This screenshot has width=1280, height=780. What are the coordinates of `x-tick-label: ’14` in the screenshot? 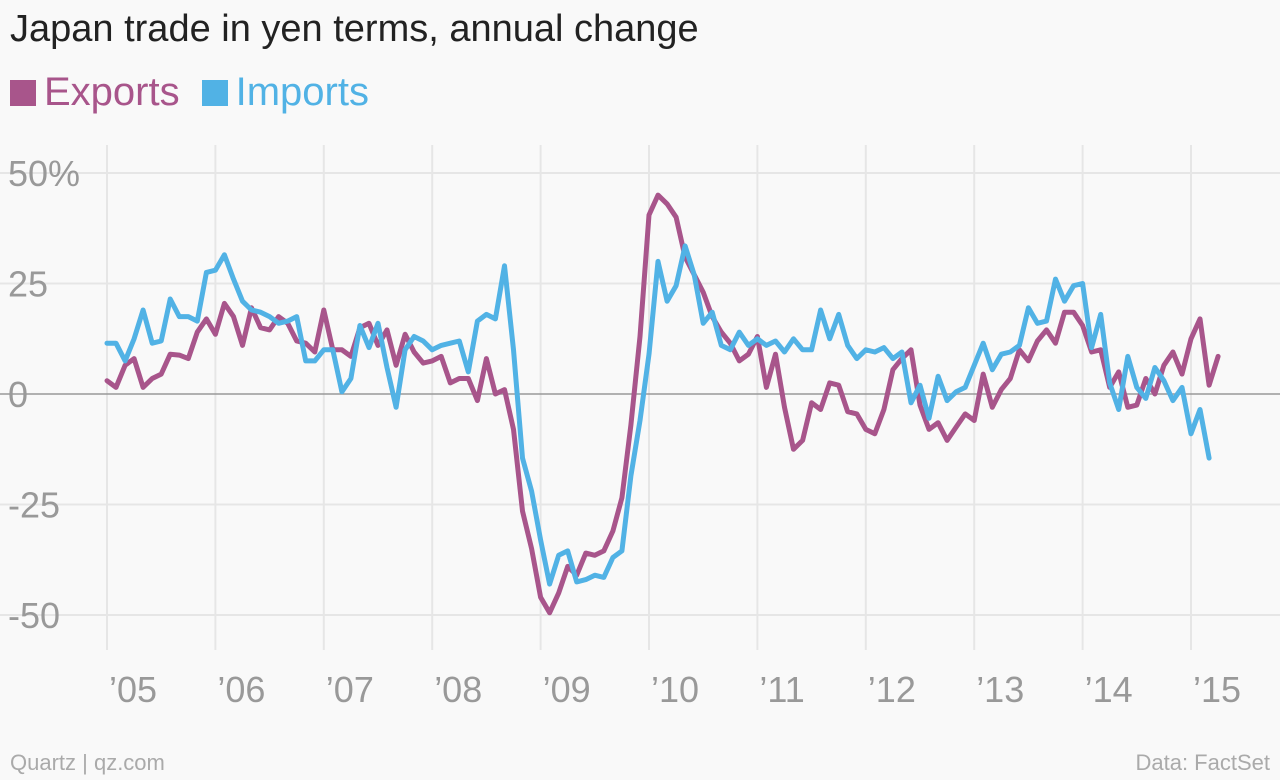 It's located at (1109, 689).